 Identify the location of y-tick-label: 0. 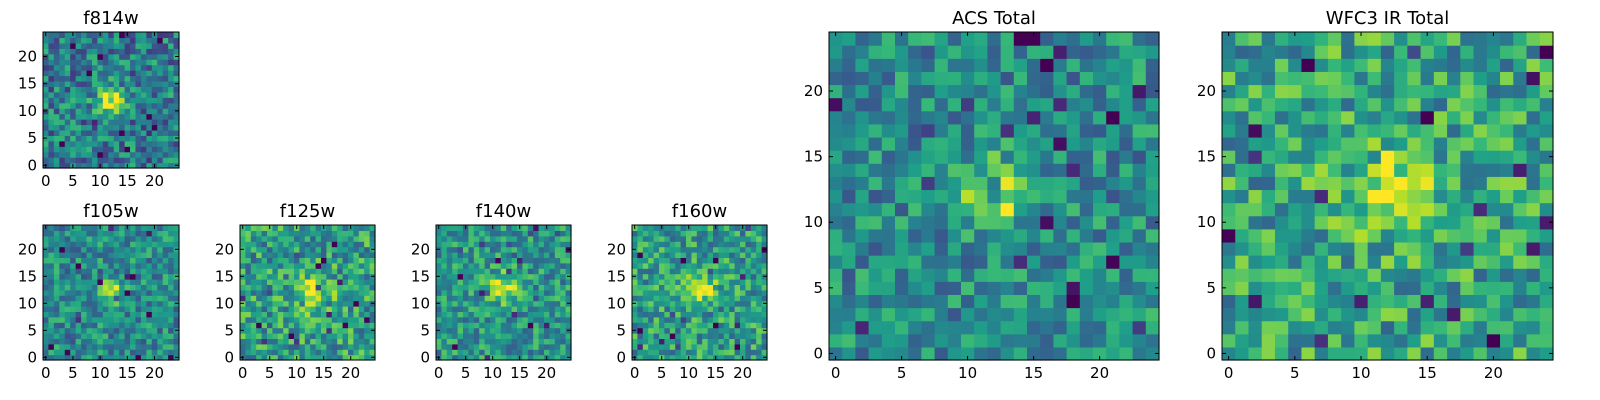
(1211, 353).